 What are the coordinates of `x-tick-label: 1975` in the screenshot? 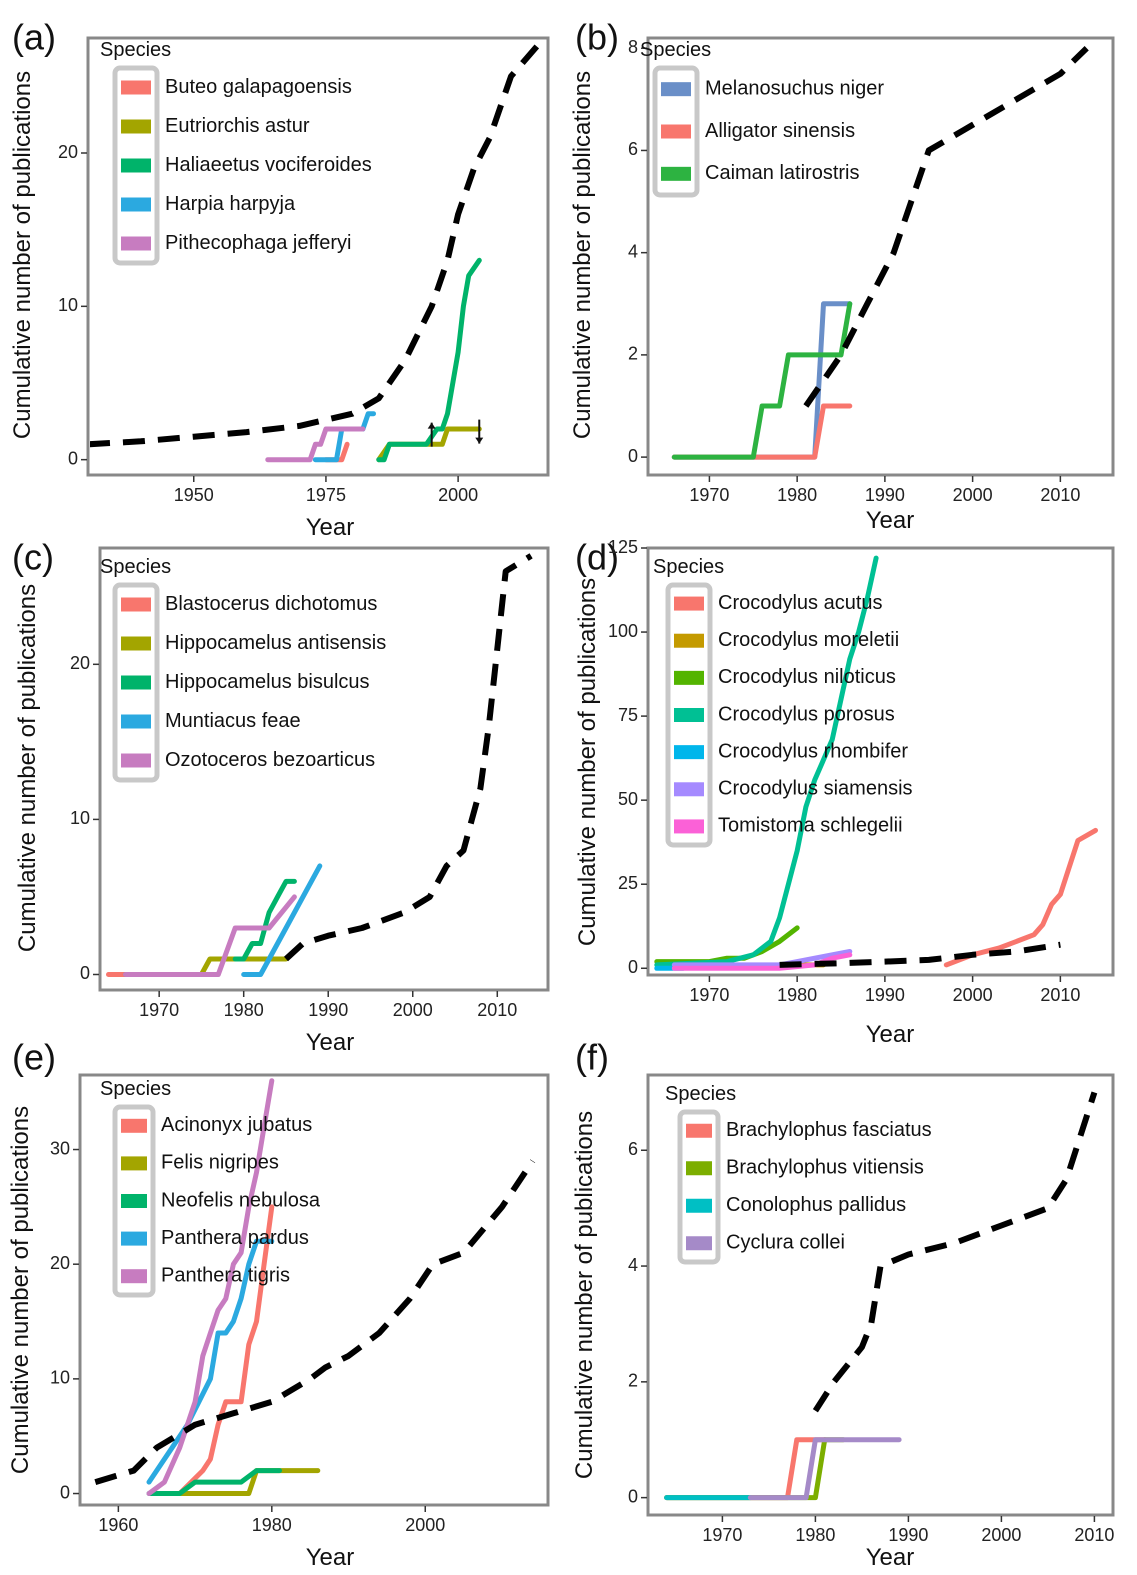 It's located at (326, 495).